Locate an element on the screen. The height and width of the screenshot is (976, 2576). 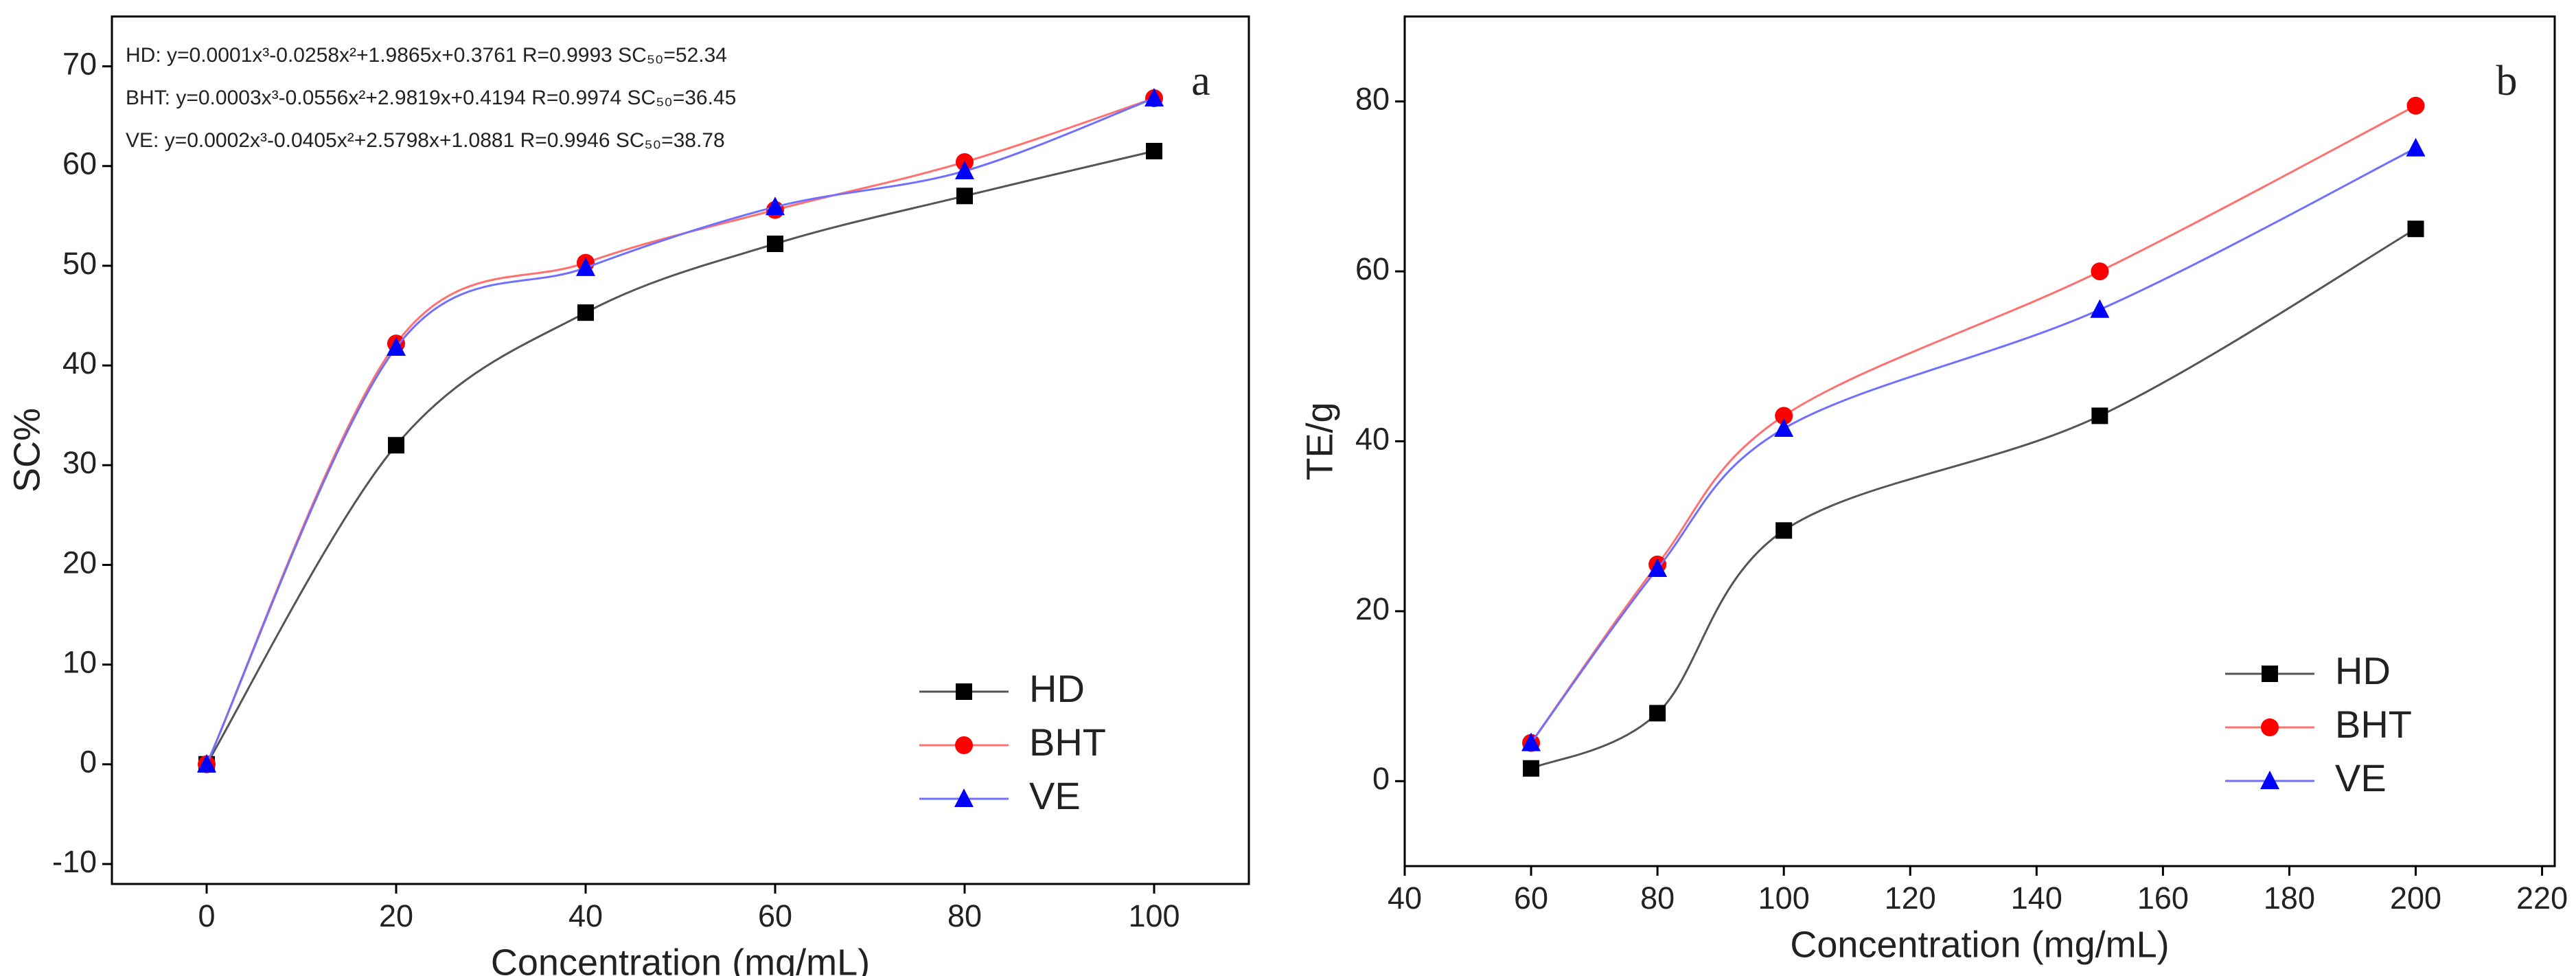
x-tick-label: 120 is located at coordinates (1910, 898).